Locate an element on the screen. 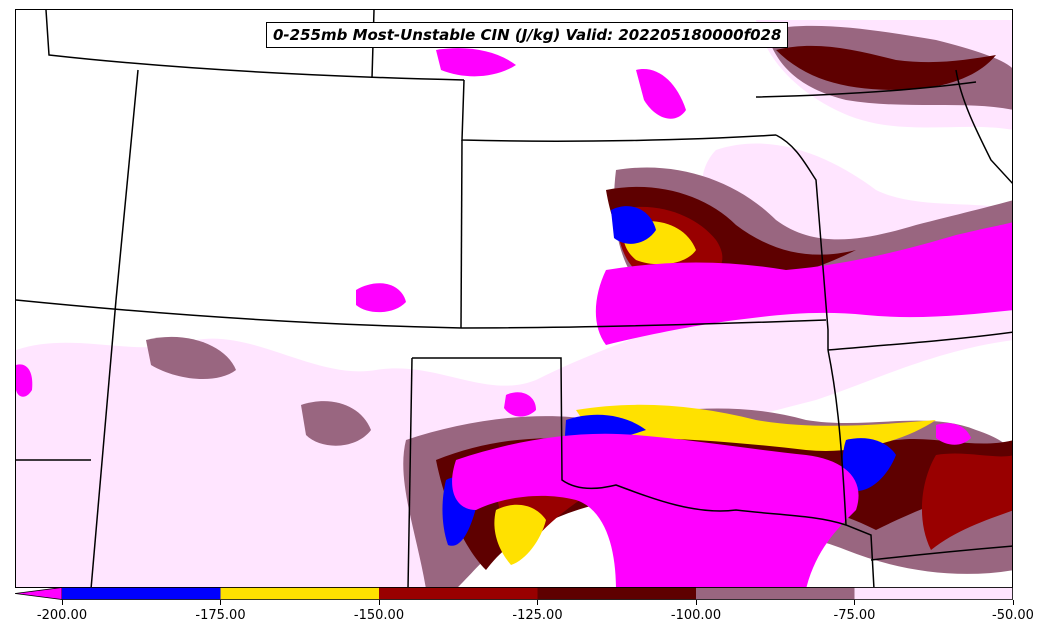  colorbar-tick-label: -175.00 is located at coordinates (220, 615).